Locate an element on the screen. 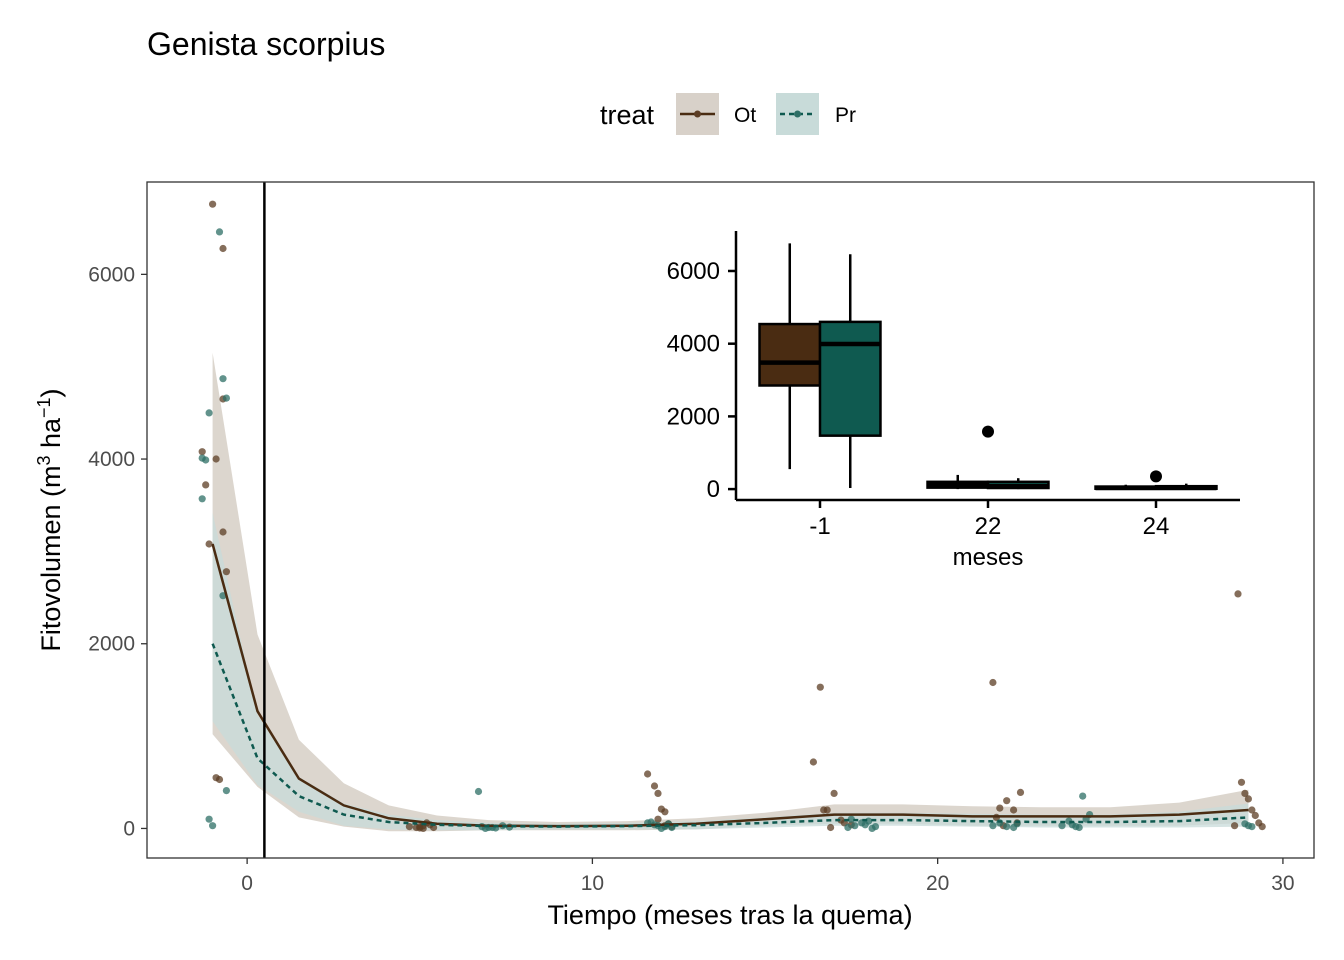 The width and height of the screenshot is (1344, 960). x-tick-label: 30 is located at coordinates (1282, 883).